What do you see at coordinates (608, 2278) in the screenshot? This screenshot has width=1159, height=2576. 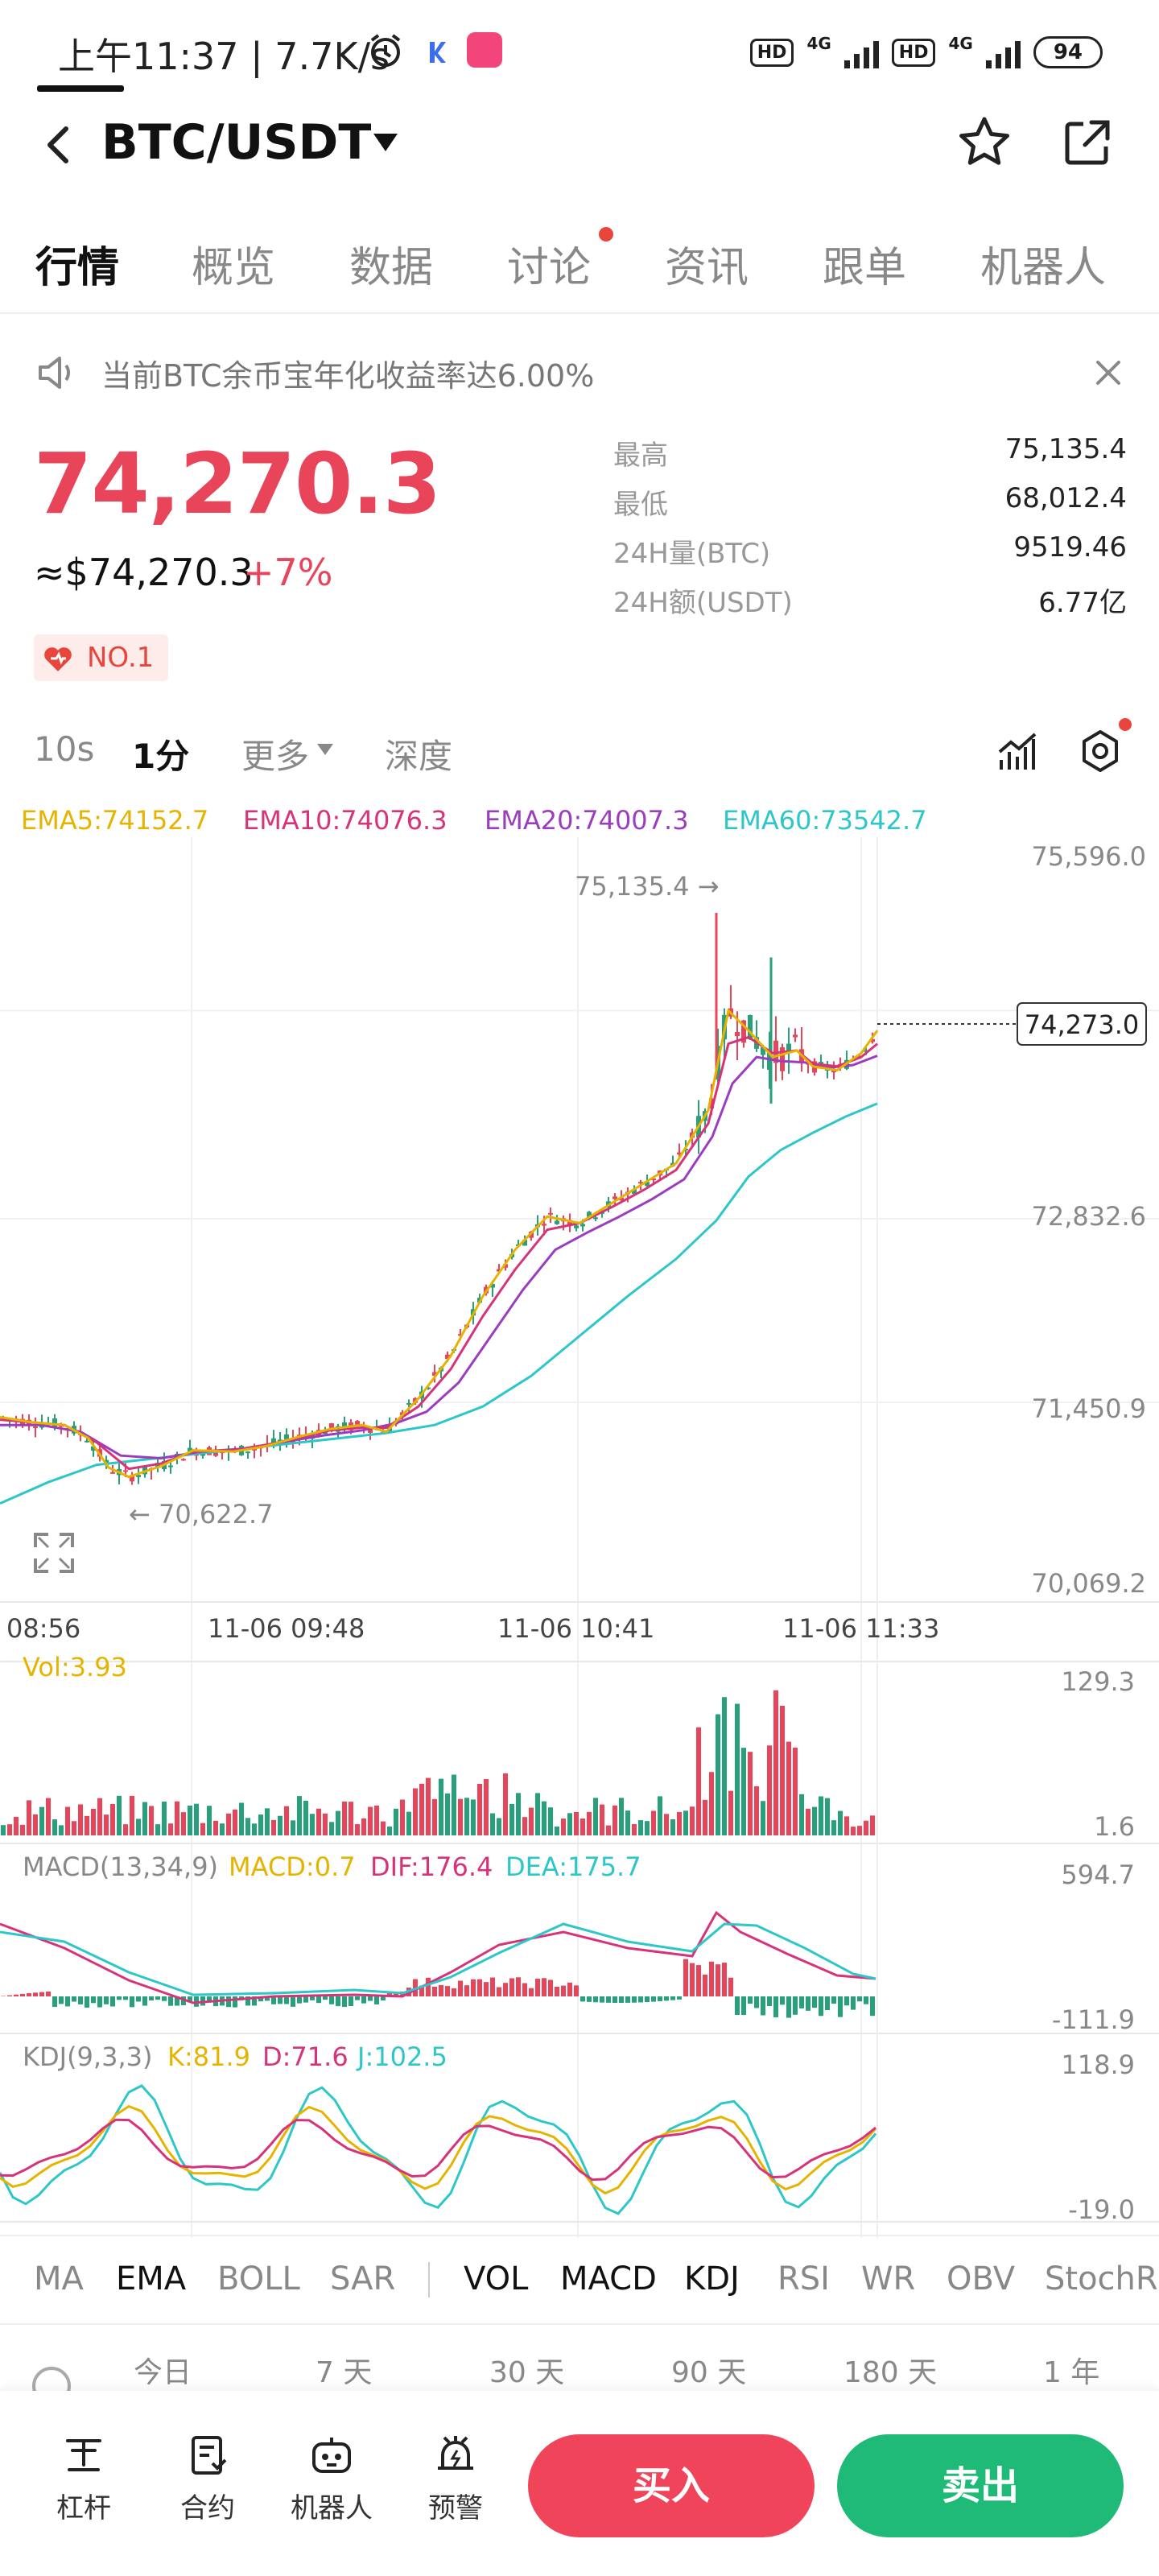 I see `indicator-macd: MACD` at bounding box center [608, 2278].